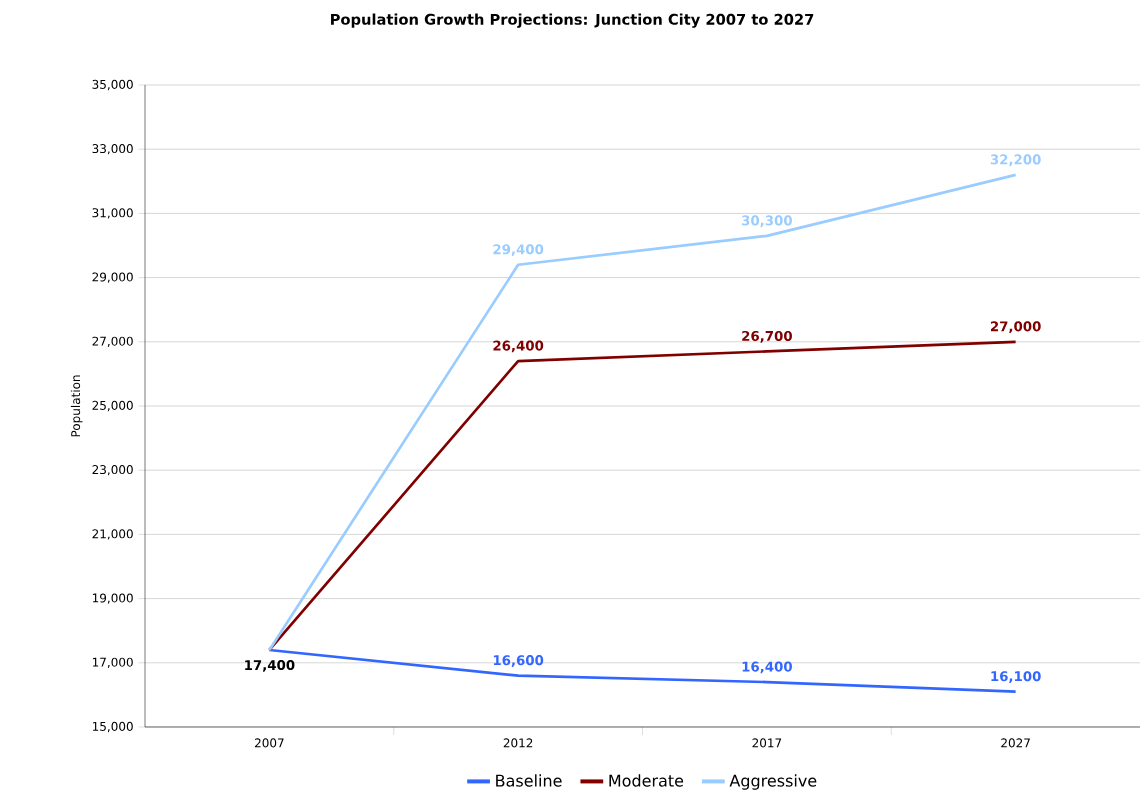 This screenshot has height=806, width=1144. Describe the element at coordinates (112, 727) in the screenshot. I see `y-tick-label: 15,000` at that location.